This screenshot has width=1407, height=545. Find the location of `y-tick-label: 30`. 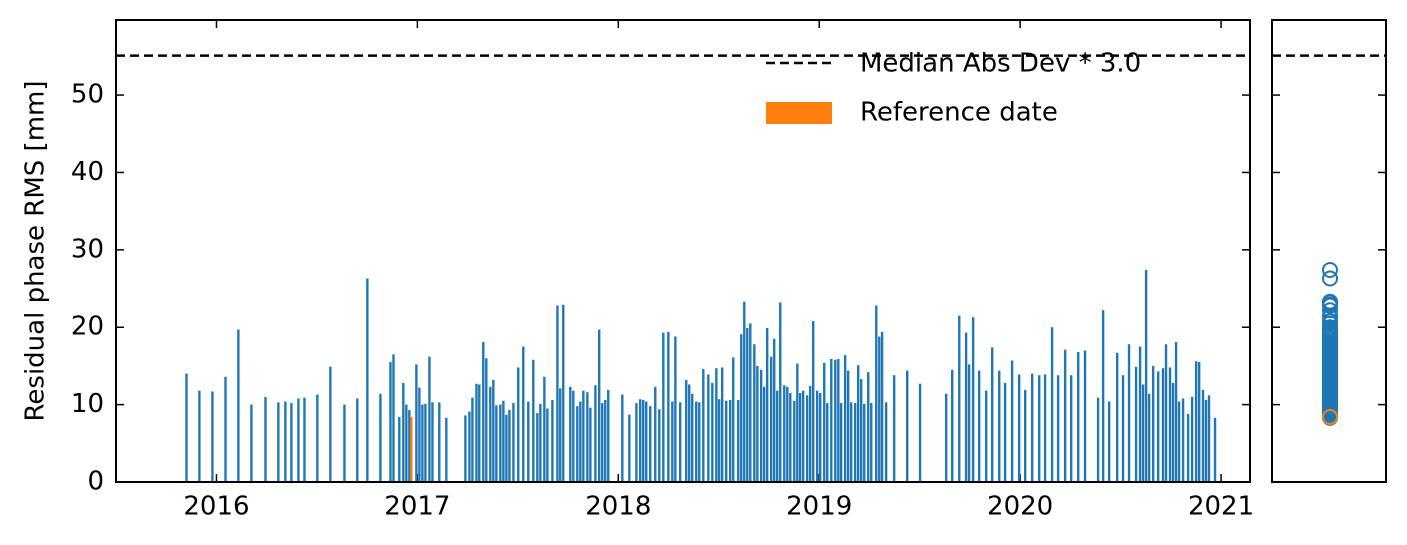

y-tick-label: 30 is located at coordinates (87, 249).